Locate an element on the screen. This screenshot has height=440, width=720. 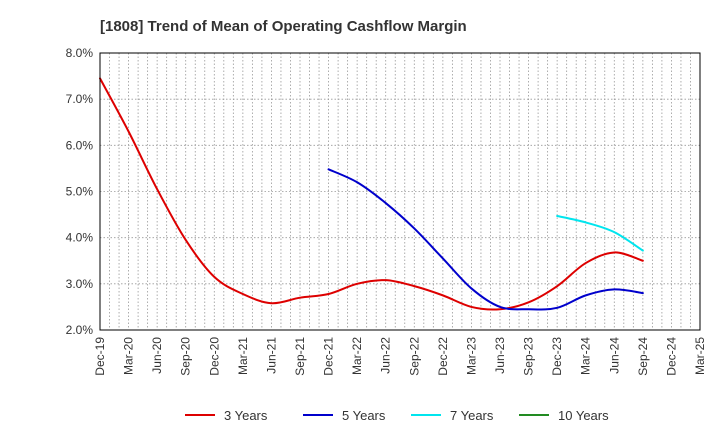
legend-label-5-years: 5 Years is located at coordinates (364, 415).